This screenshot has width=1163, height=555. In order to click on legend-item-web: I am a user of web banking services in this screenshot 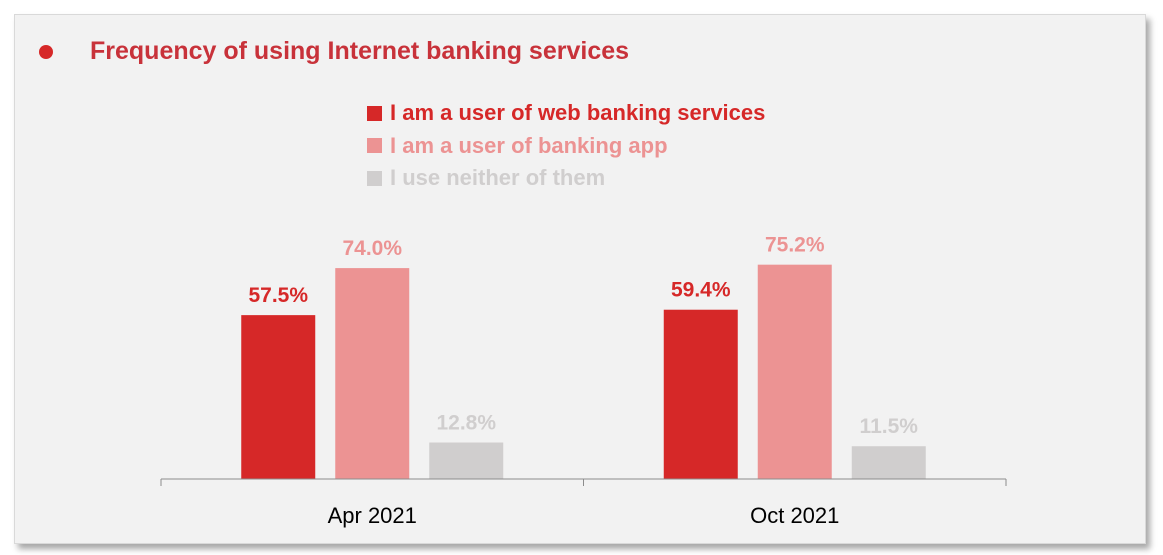, I will do `click(566, 113)`.